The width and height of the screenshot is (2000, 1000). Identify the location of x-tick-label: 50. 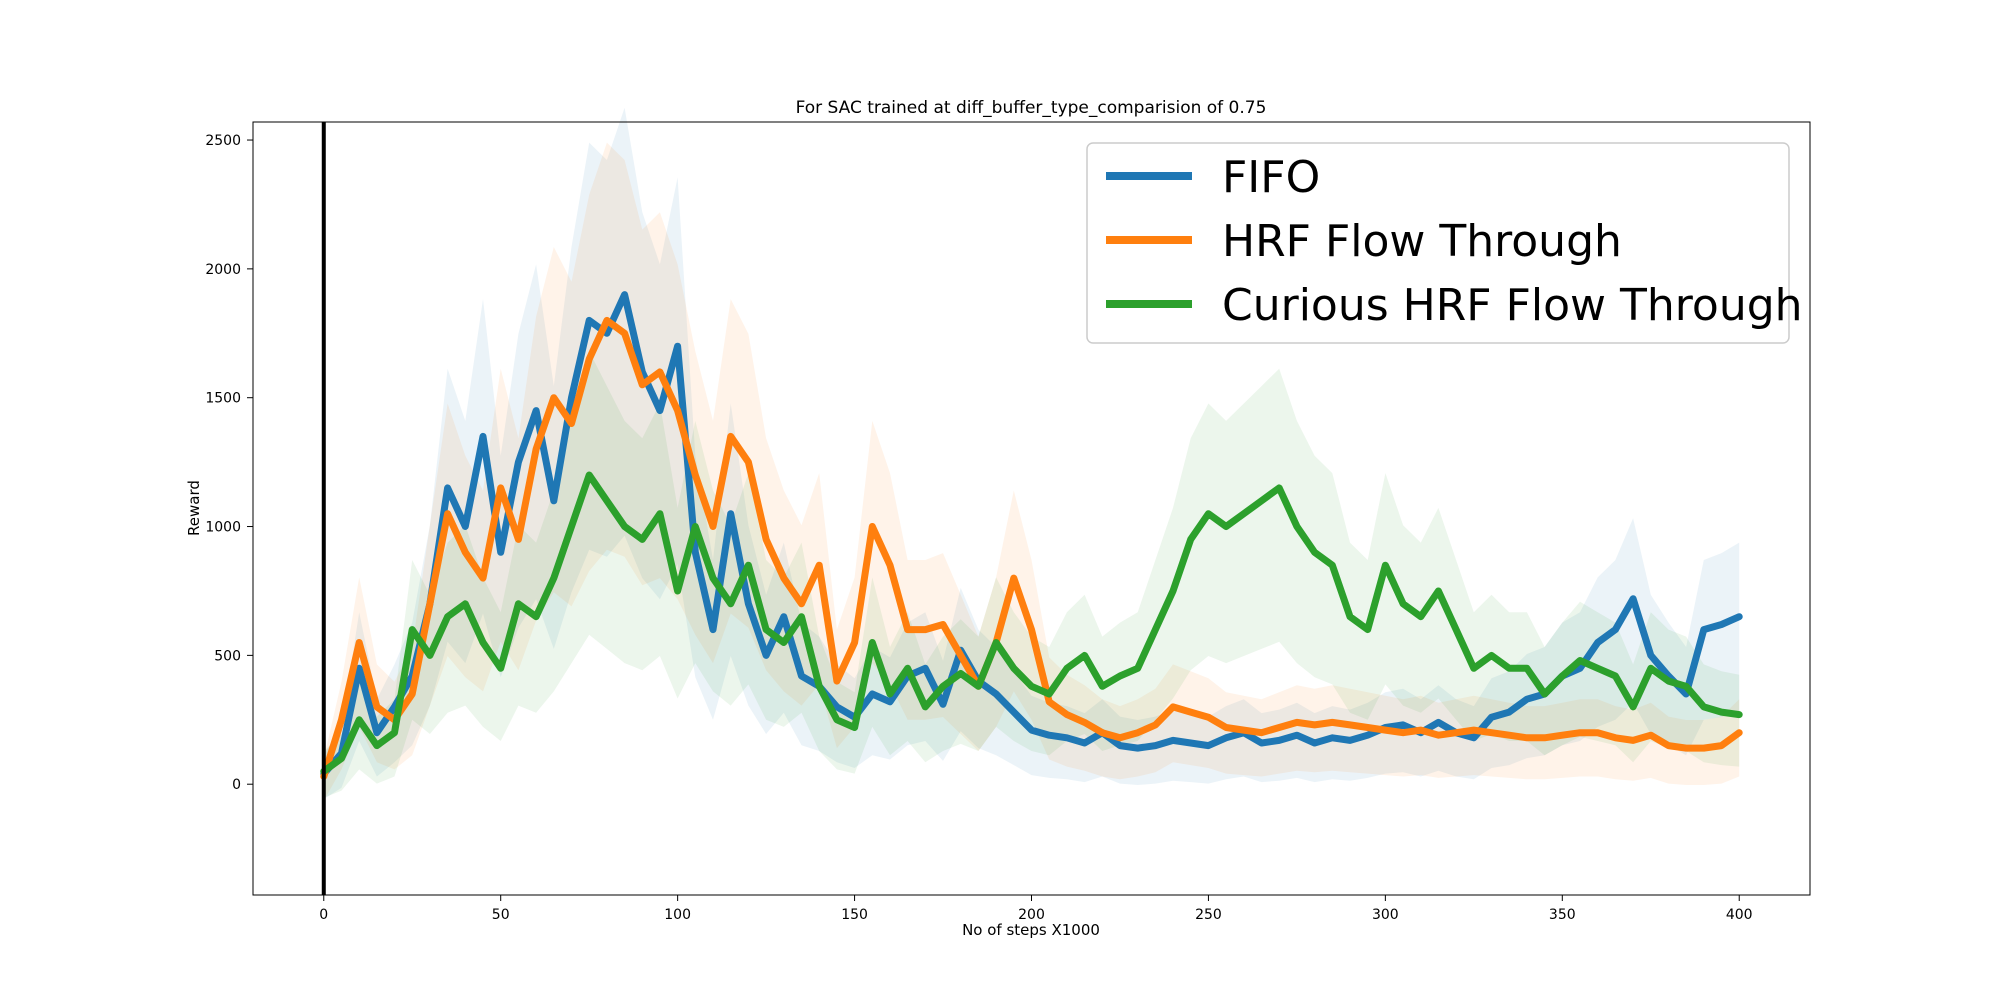
(501, 915).